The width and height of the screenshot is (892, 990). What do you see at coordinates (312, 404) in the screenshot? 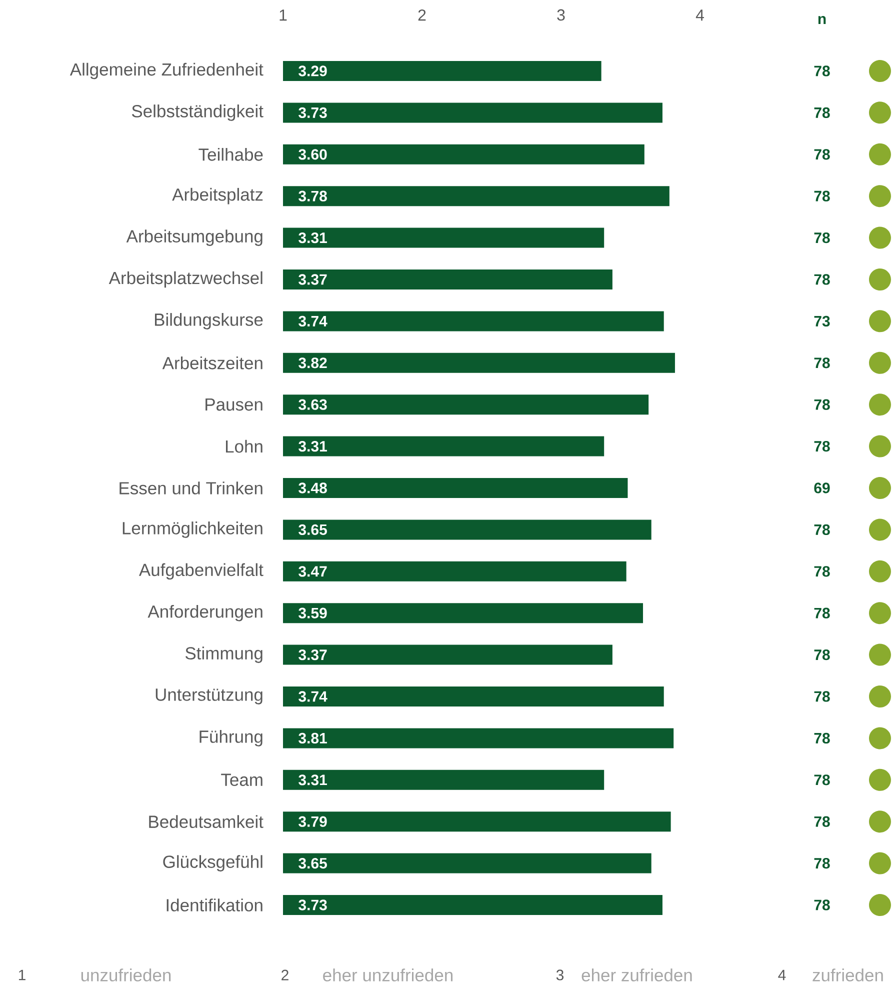
I see `data-label: 3.63` at bounding box center [312, 404].